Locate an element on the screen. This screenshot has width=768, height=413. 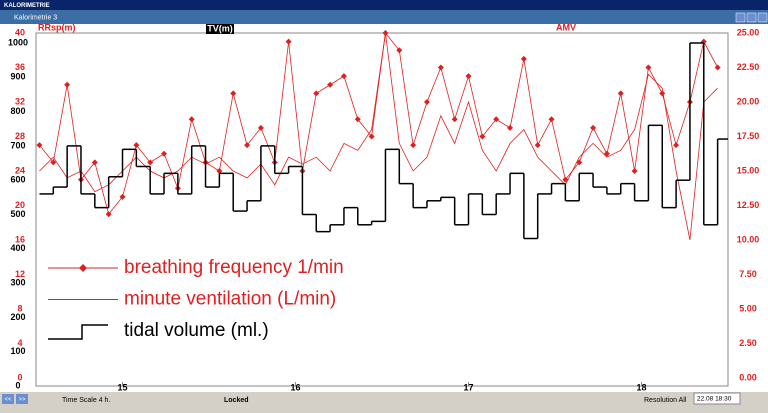
y-axis-title: RRsp(m) is located at coordinates (57, 27).